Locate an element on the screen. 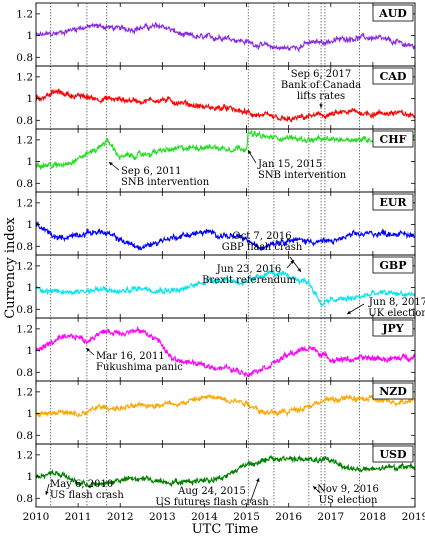  currency-label-gbp: GBP is located at coordinates (393, 265).